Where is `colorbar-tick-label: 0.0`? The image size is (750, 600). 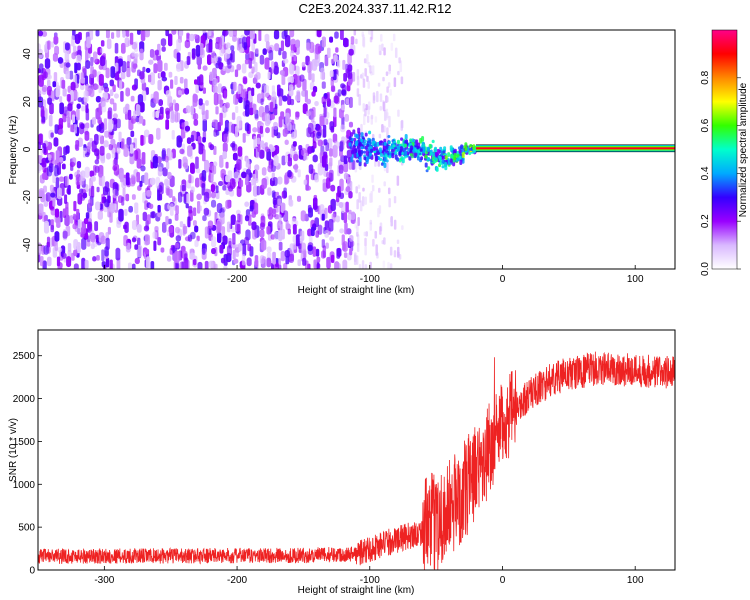 colorbar-tick-label: 0.0 is located at coordinates (705, 269).